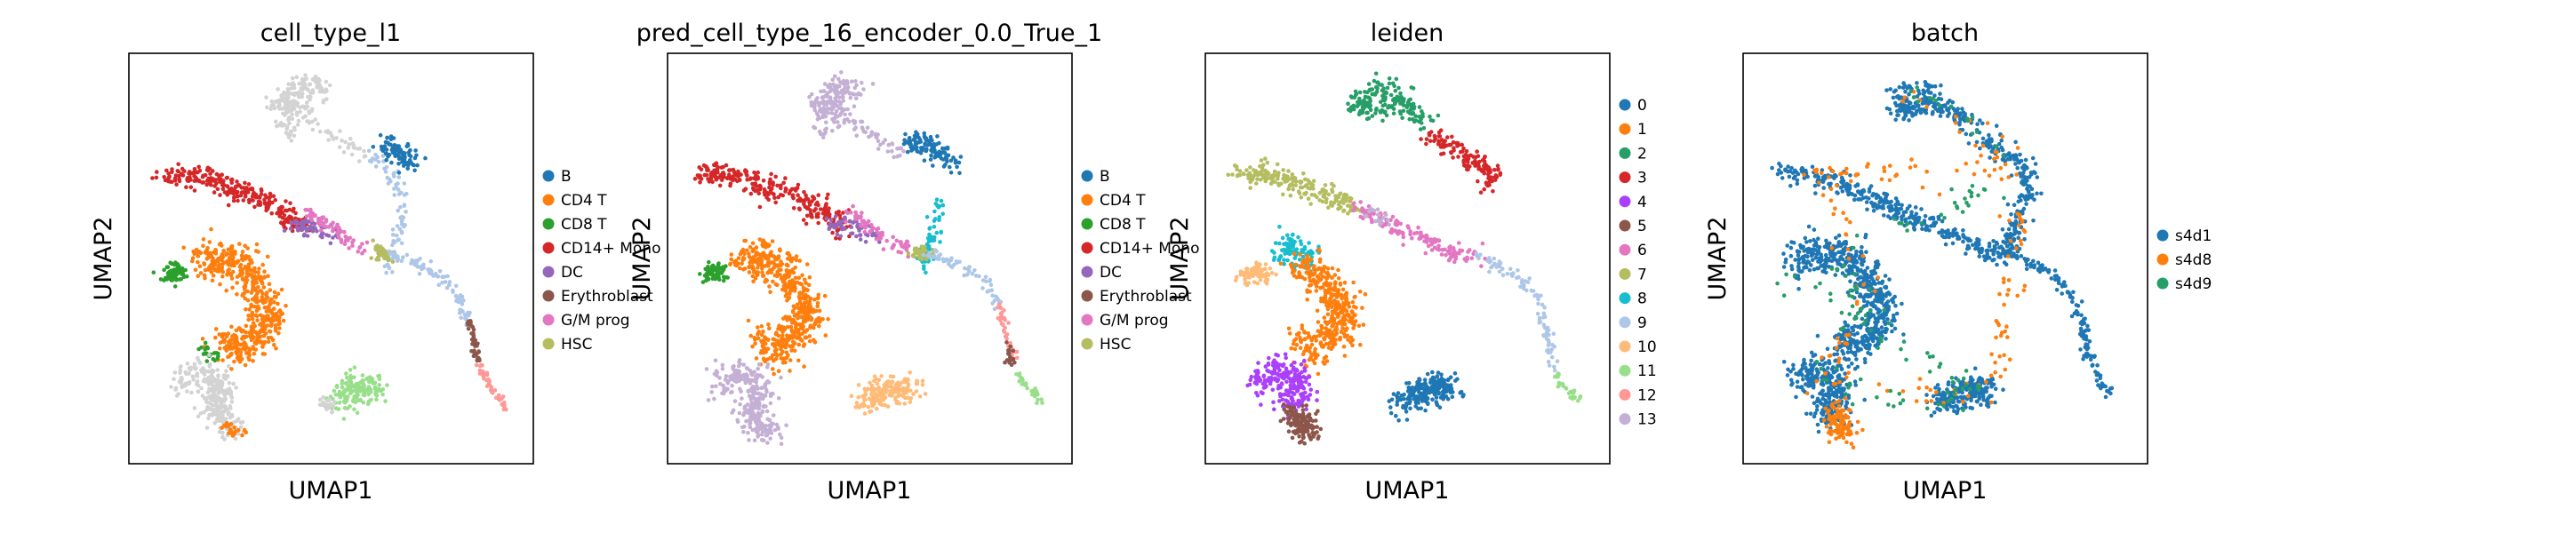  What do you see at coordinates (566, 177) in the screenshot?
I see `legend-label: B` at bounding box center [566, 177].